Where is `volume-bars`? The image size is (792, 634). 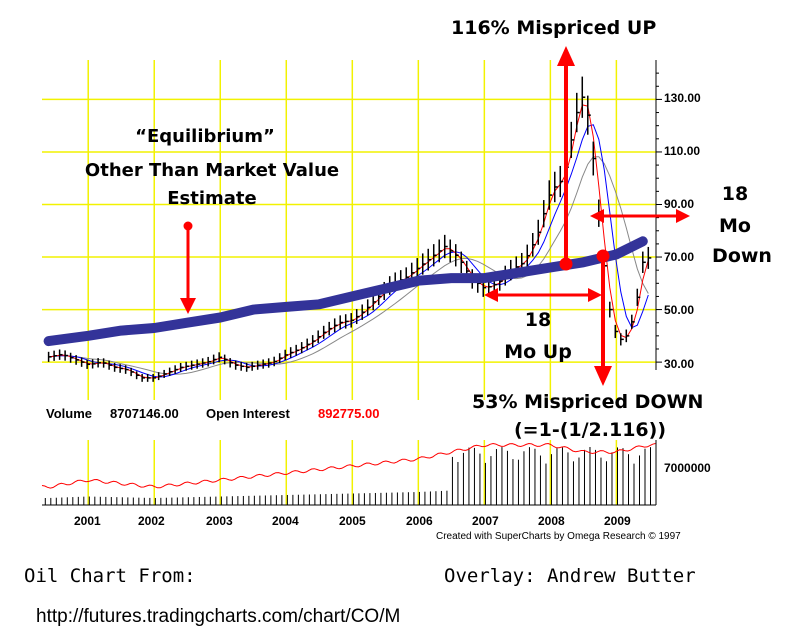 volume-bars is located at coordinates (350, 476).